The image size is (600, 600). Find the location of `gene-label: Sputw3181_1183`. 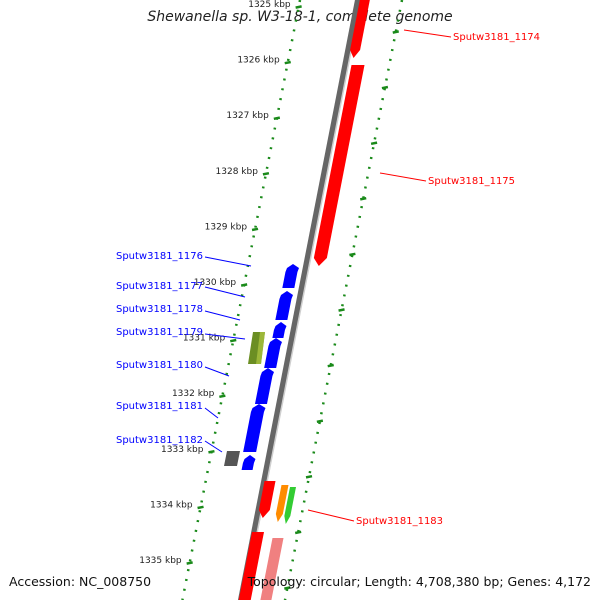

gene-label: Sputw3181_1183 is located at coordinates (399, 521).